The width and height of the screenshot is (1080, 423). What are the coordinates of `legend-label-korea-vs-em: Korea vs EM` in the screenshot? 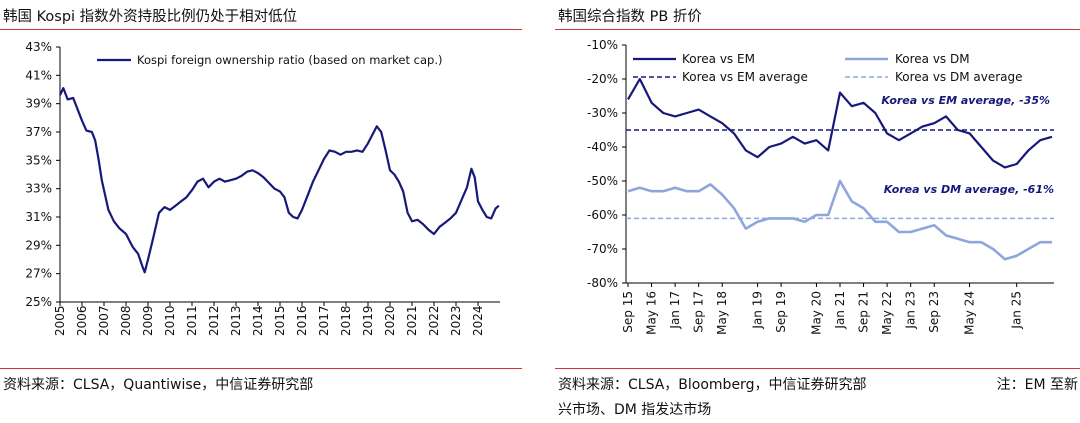 It's located at (718, 59).